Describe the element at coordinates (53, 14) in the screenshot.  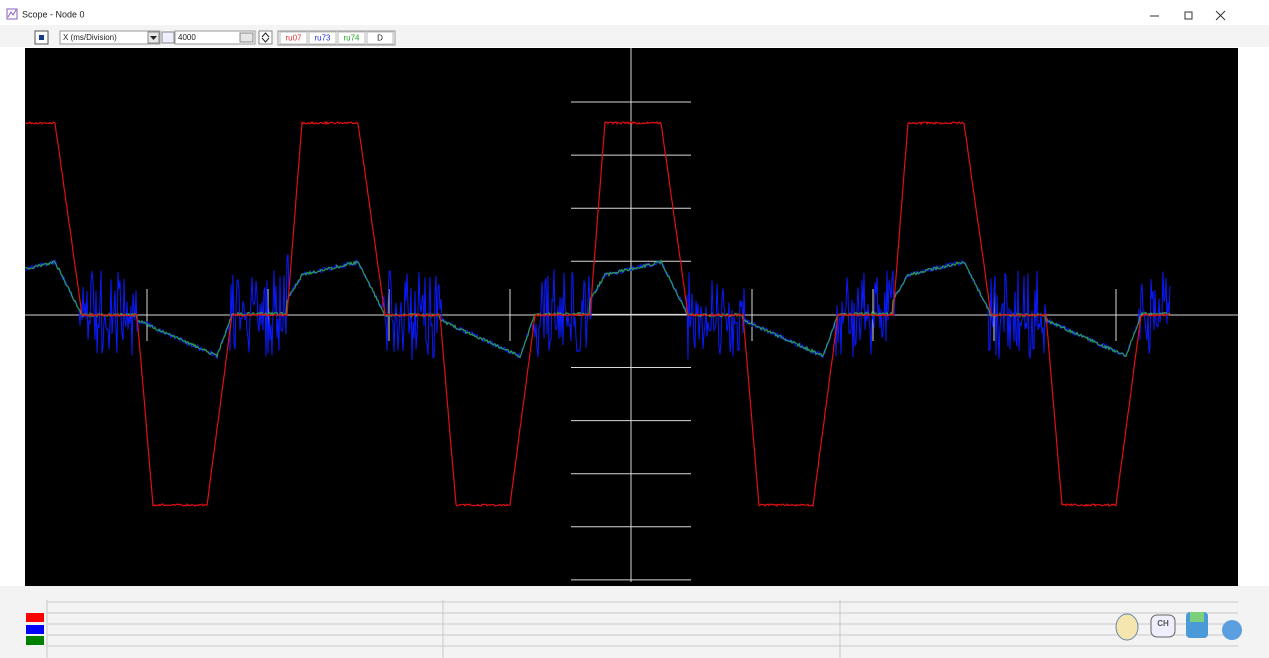
I see `window-title: Scope - Node 0` at that location.